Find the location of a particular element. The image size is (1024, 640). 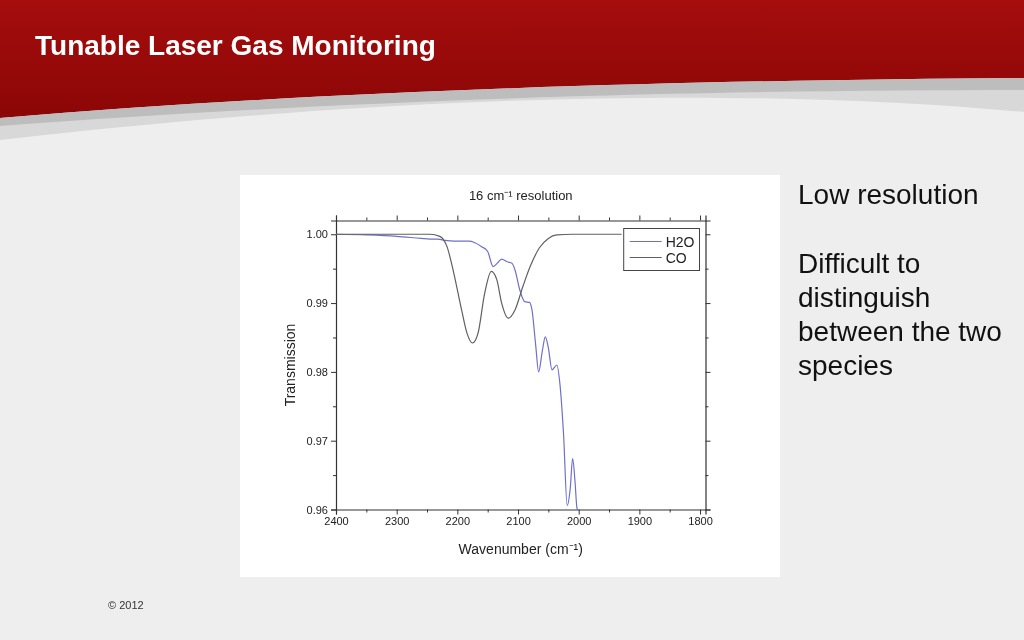

x-tick-label: 2100 is located at coordinates (518, 521).